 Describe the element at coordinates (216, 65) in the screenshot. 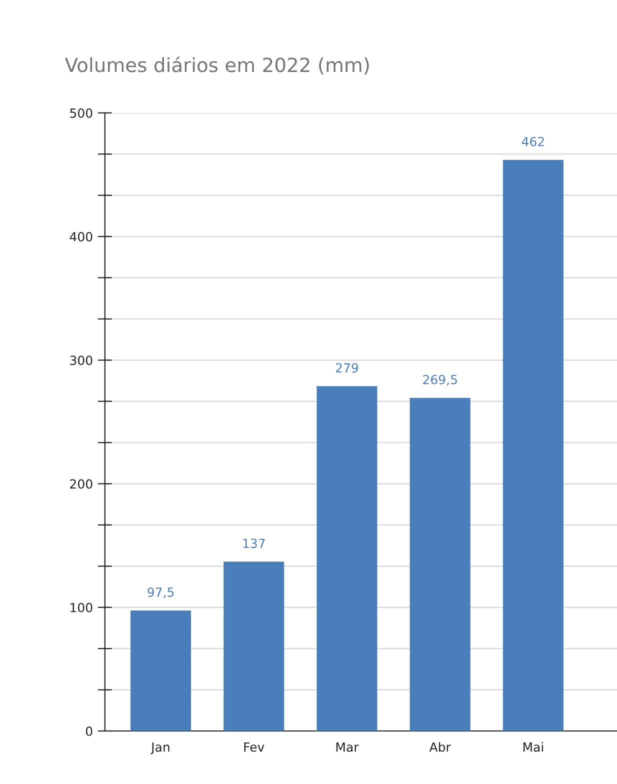

I see `chart-title: Volumes diários em 2022 (mm)` at that location.